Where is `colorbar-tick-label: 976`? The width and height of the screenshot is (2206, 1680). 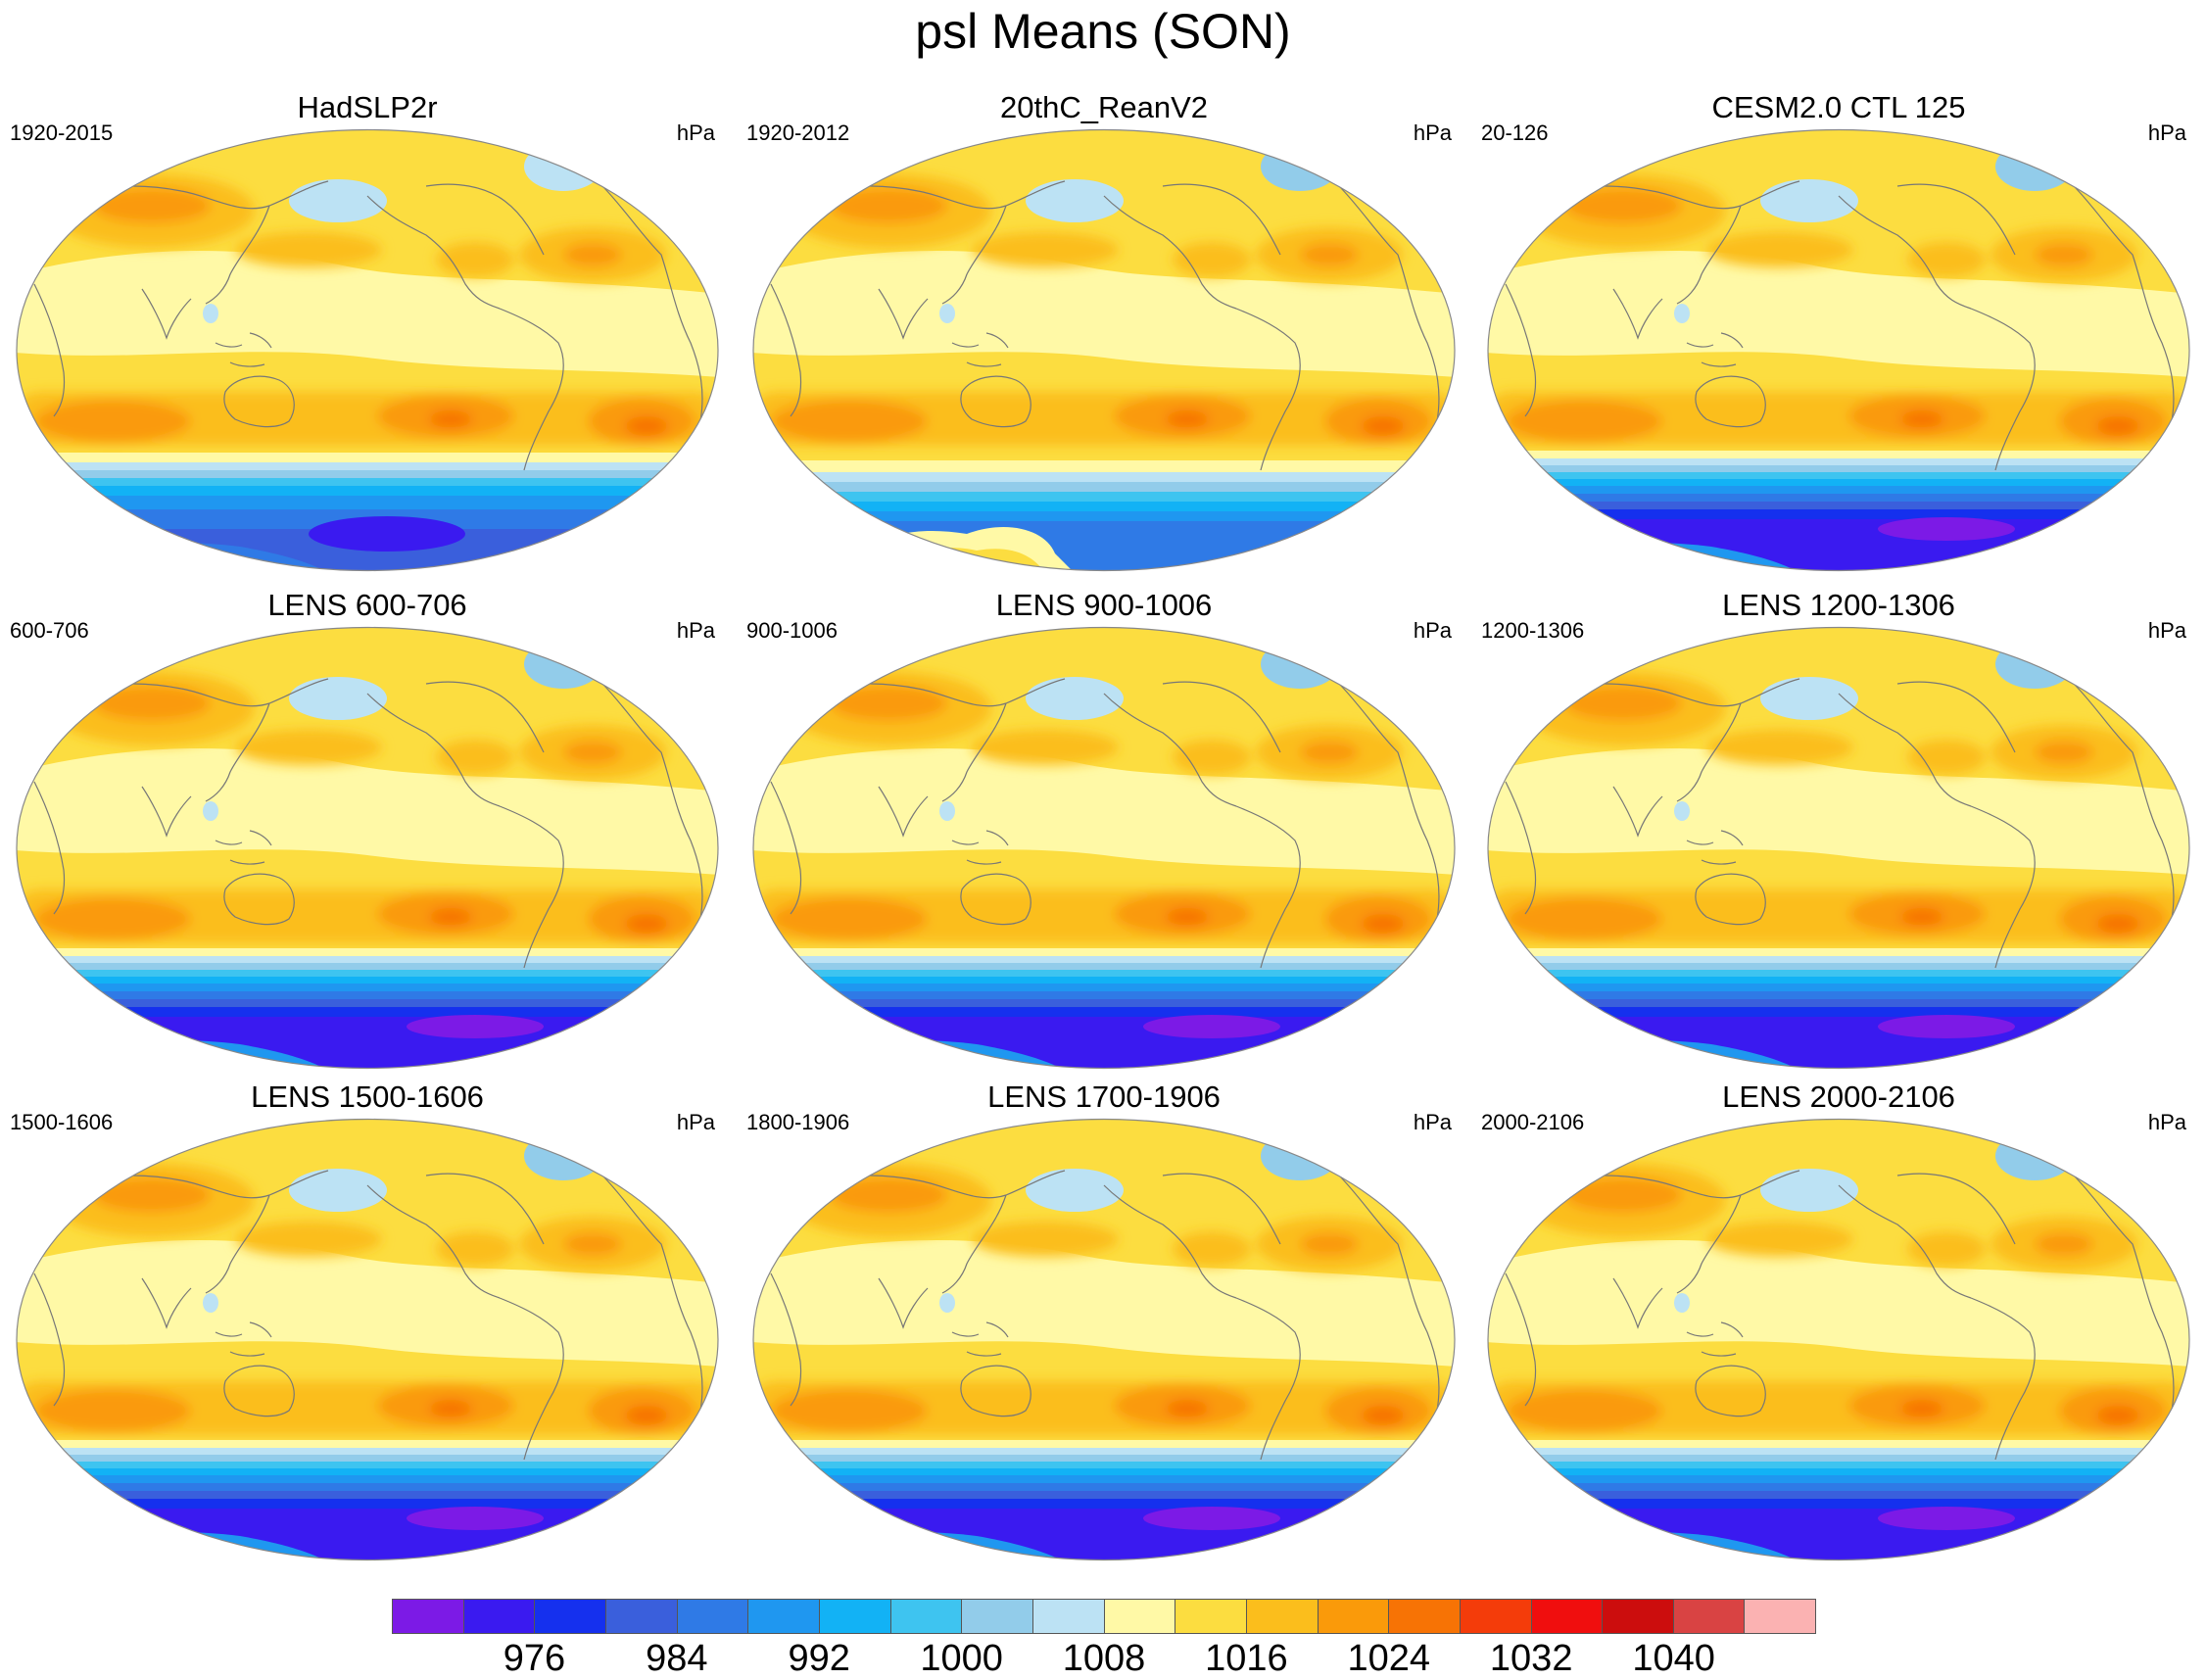
colorbar-tick-label: 976 is located at coordinates (534, 1658).